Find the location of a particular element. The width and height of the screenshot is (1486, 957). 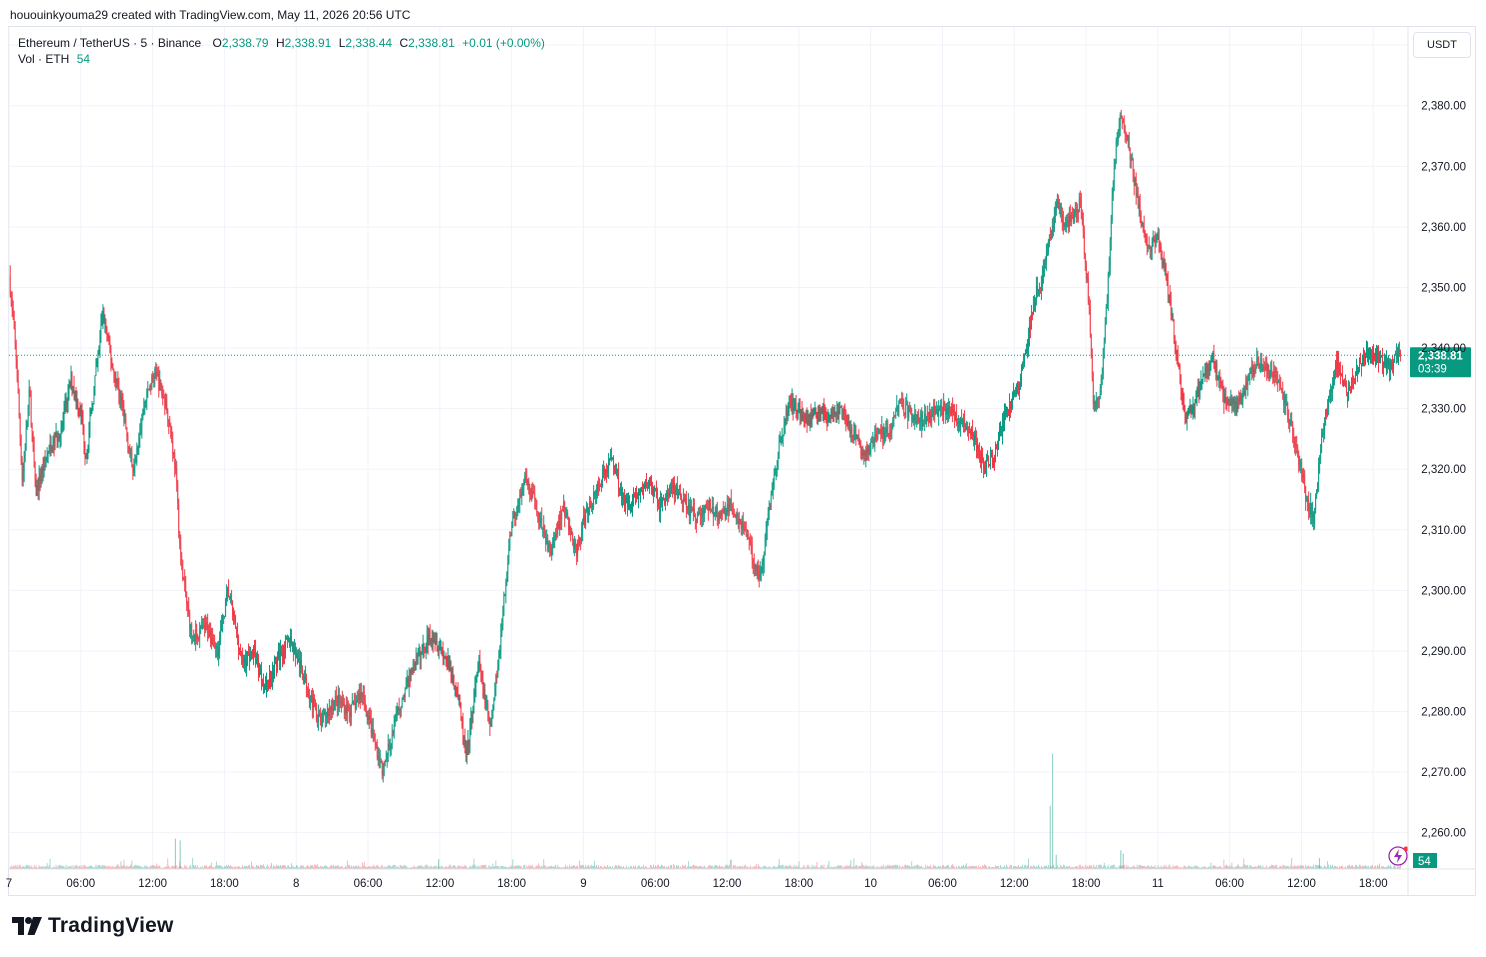

legend-symbol: Ethereum / TetherUS · 5 · Binance is located at coordinates (110, 43).